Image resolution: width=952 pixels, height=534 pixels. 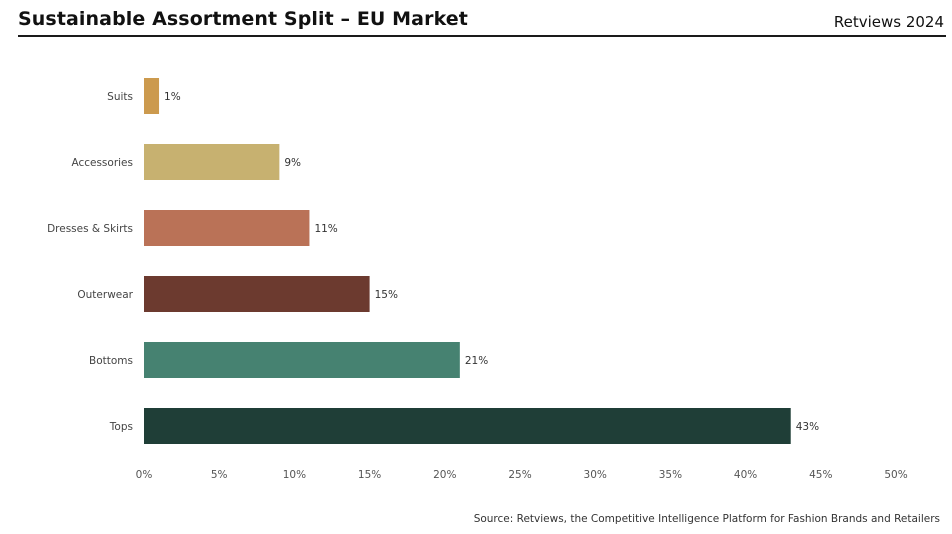 I want to click on category-label: Bottoms, so click(x=111, y=361).